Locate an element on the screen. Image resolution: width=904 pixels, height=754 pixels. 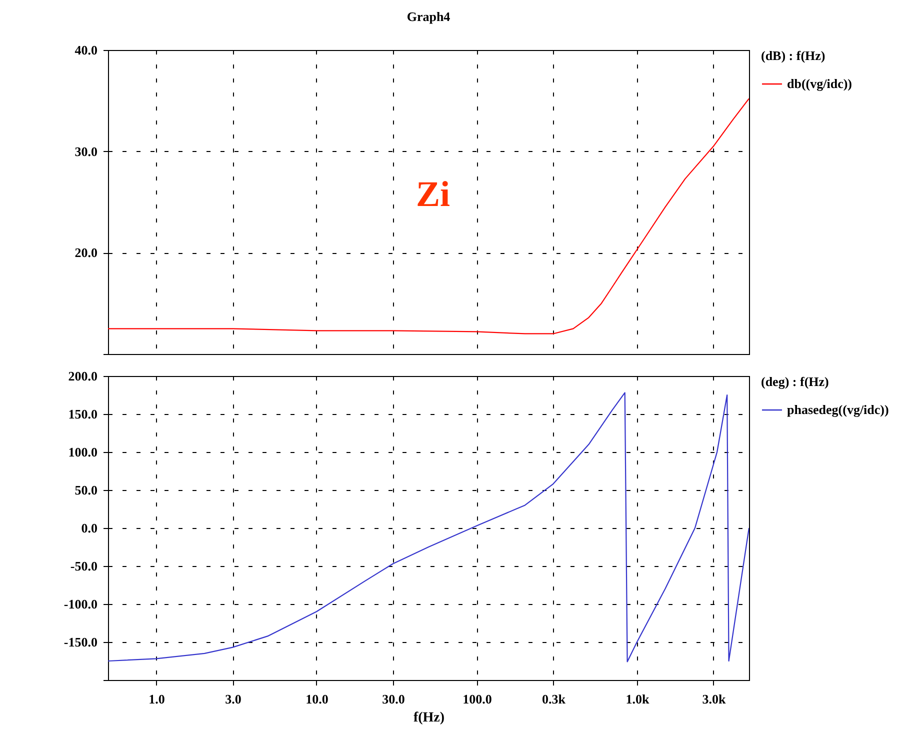
x-tick-label: 30.0 is located at coordinates (393, 699).